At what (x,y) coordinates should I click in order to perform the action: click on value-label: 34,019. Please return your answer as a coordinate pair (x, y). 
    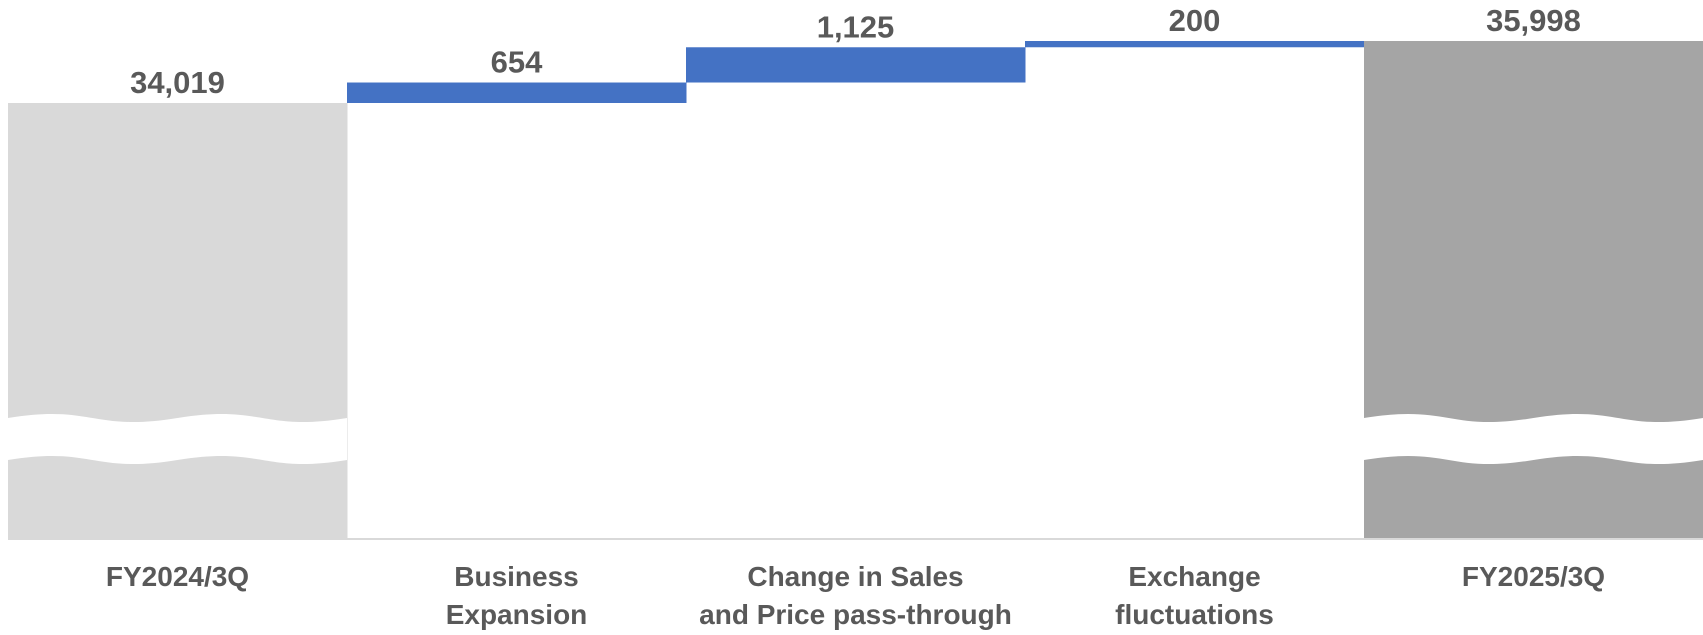
    Looking at the image, I should click on (177, 82).